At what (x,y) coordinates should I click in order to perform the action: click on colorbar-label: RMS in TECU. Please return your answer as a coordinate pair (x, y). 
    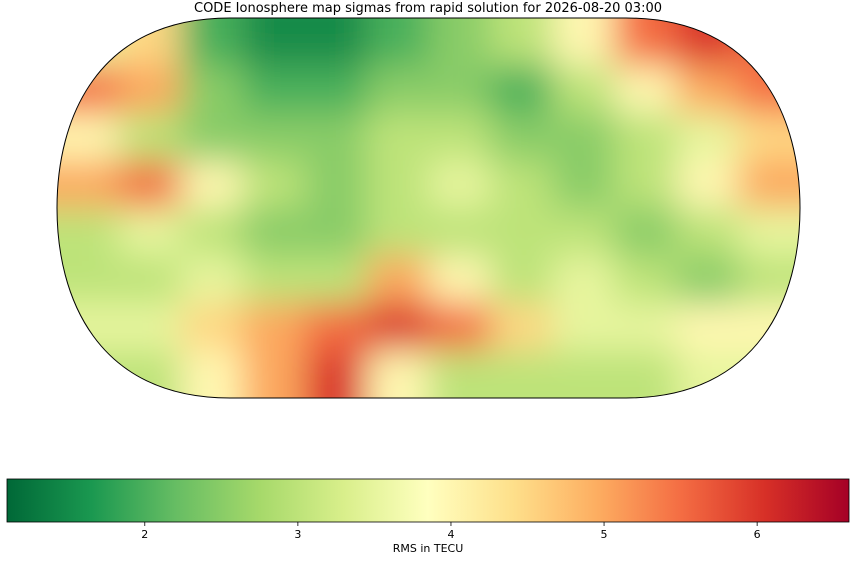
    Looking at the image, I should click on (428, 548).